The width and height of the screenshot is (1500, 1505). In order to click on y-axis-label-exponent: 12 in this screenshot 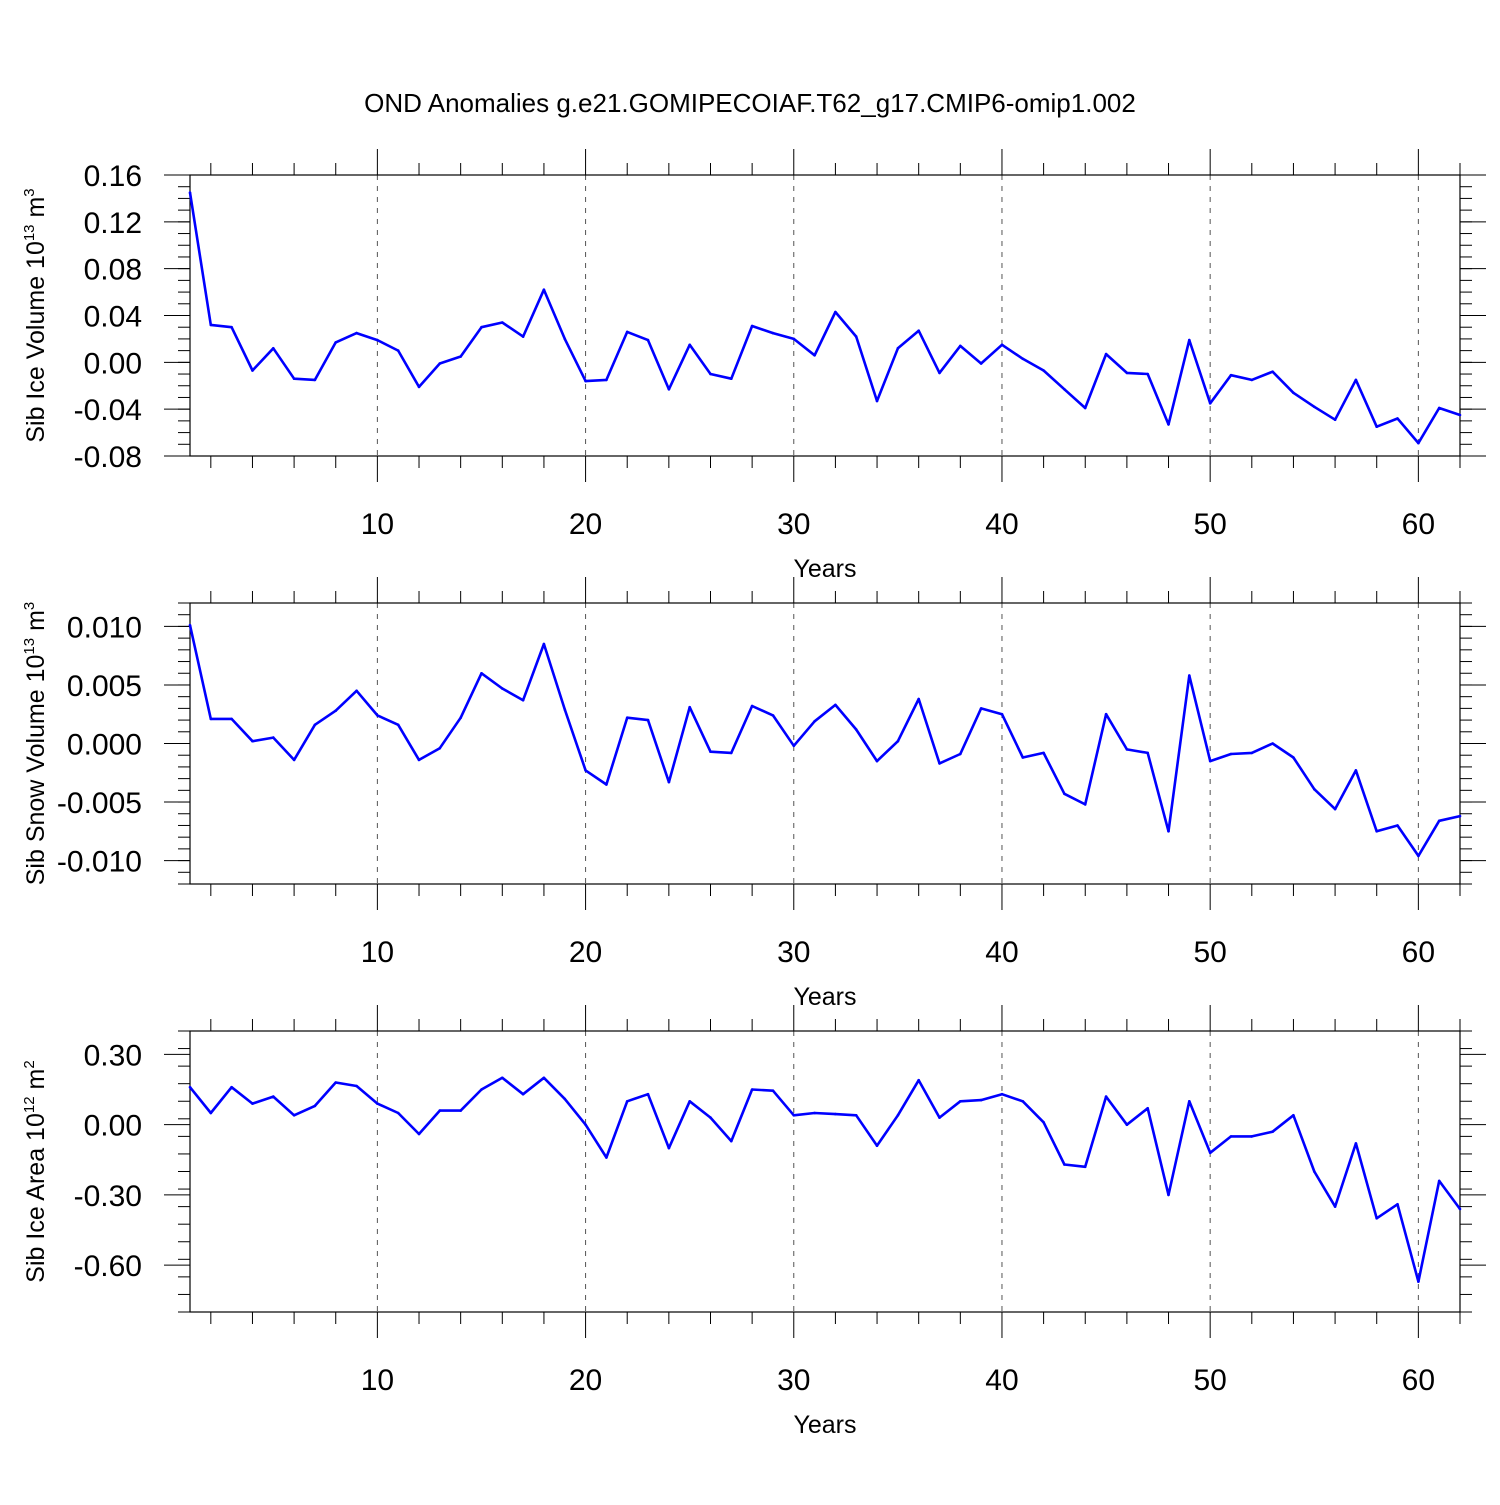, I will do `click(29, 1104)`.